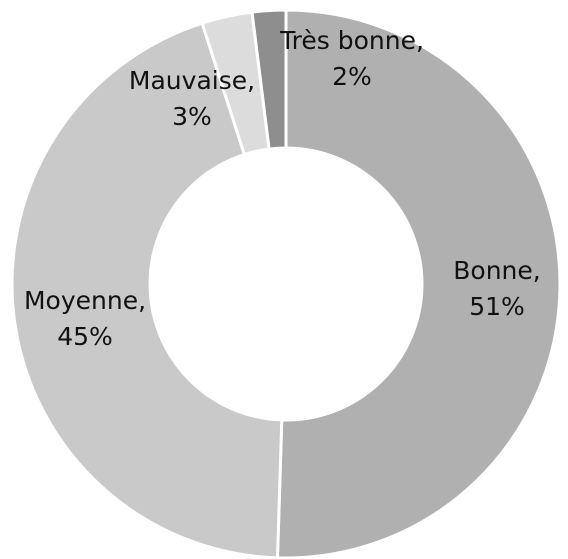  What do you see at coordinates (352, 76) in the screenshot?
I see `slice-value: 2%` at bounding box center [352, 76].